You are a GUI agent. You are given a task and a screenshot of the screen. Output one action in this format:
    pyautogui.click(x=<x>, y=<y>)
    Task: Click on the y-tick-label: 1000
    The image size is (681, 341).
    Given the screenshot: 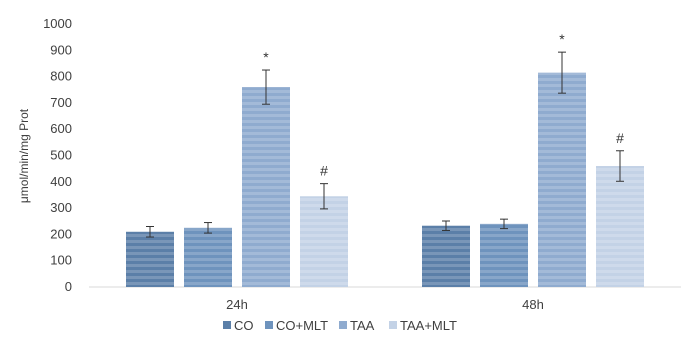 What is the action you would take?
    pyautogui.click(x=57, y=23)
    